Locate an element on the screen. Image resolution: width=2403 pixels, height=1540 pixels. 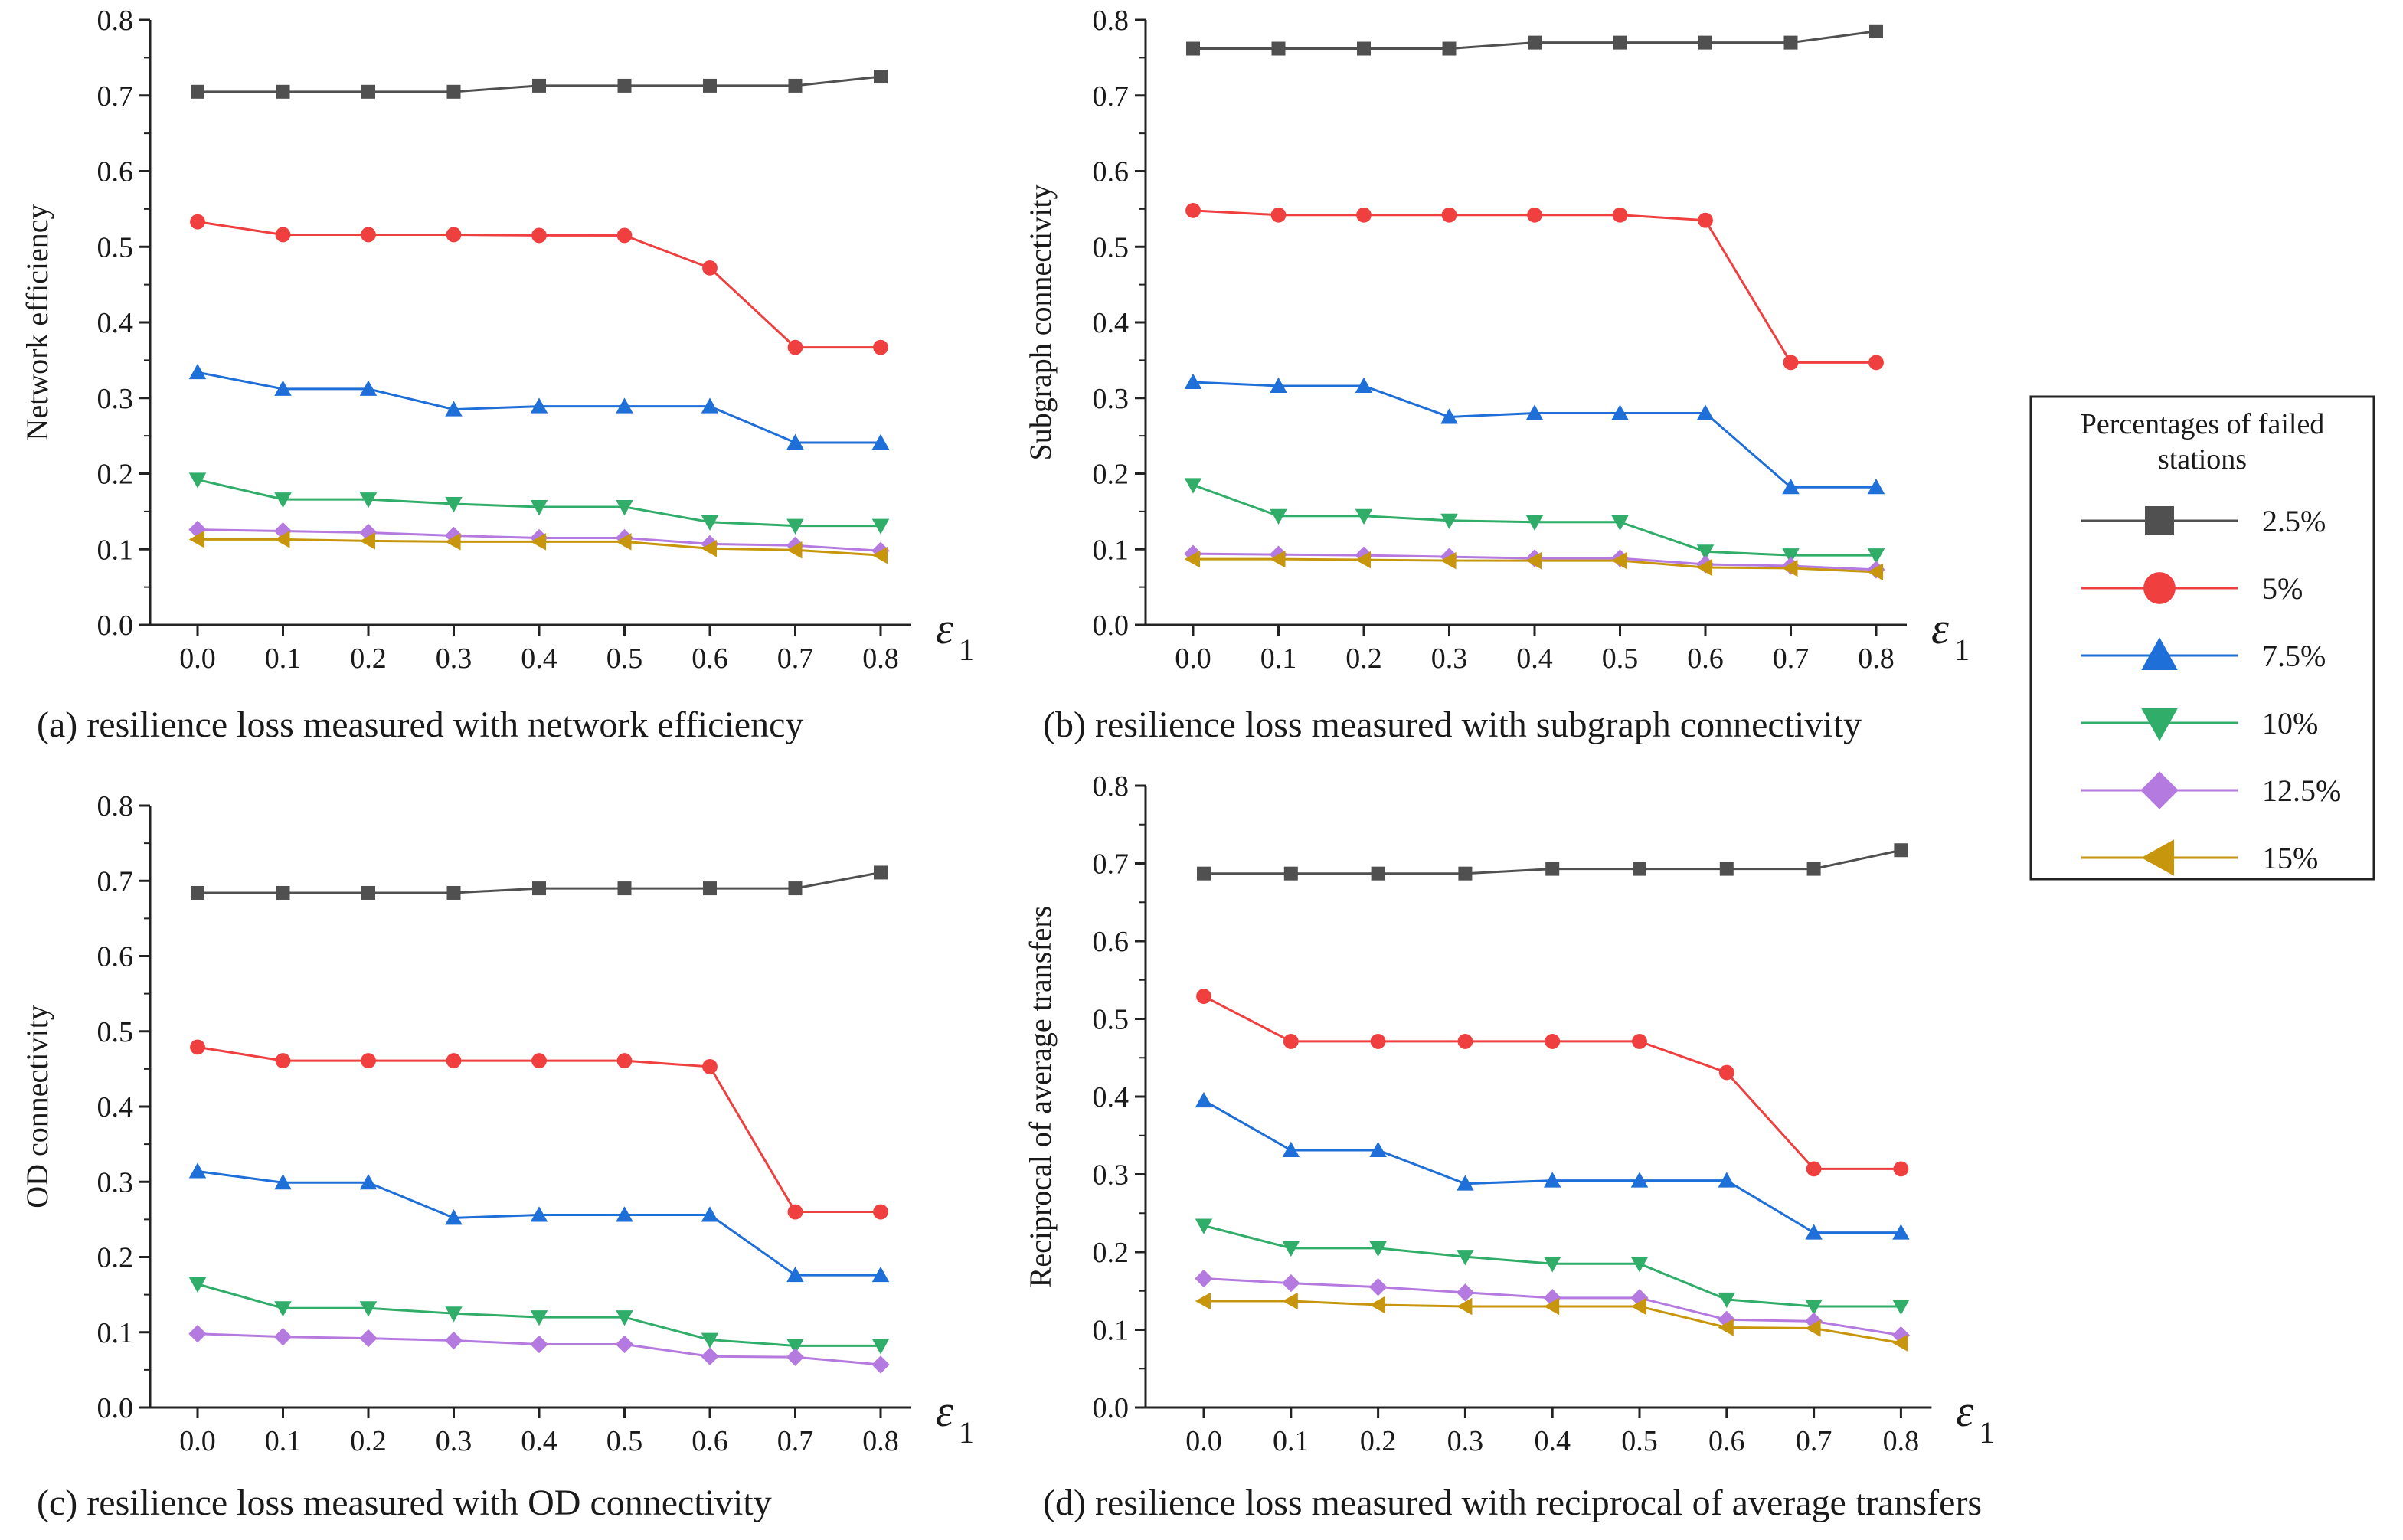
legend-entry-2.5pct: 2.5% is located at coordinates (2203, 521).